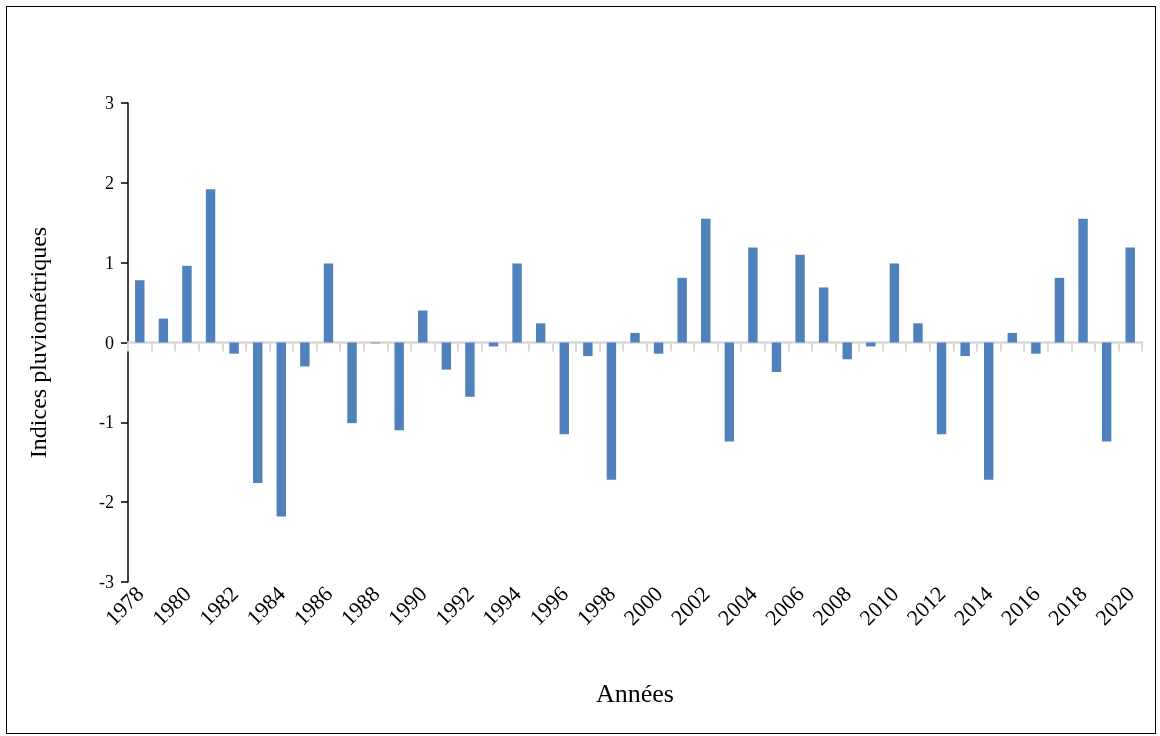  I want to click on y-axis-title: Indices pluviométriques, so click(38, 342).